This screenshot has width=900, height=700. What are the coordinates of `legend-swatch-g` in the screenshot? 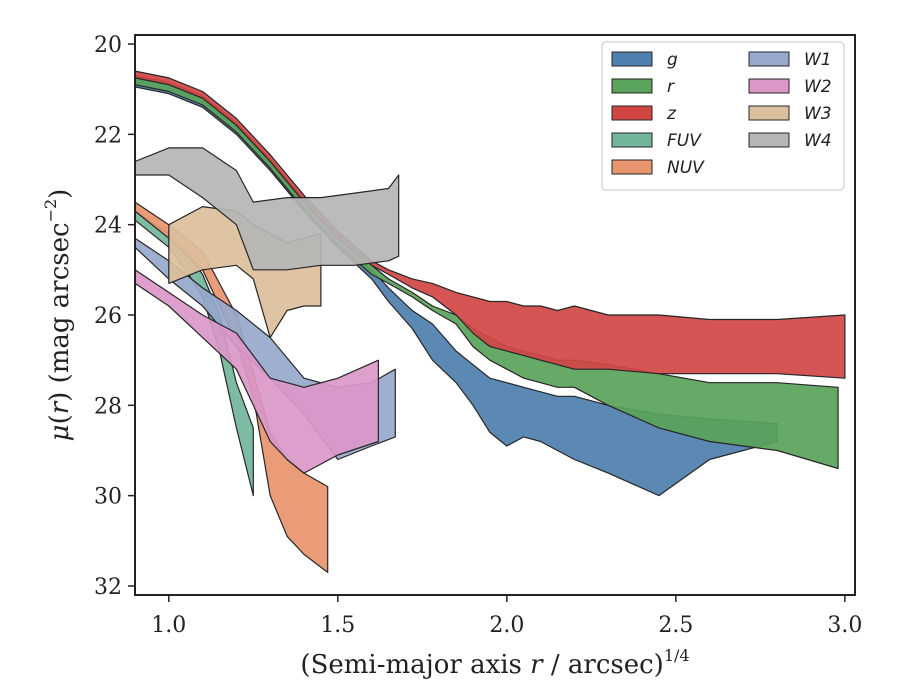 It's located at (632, 59).